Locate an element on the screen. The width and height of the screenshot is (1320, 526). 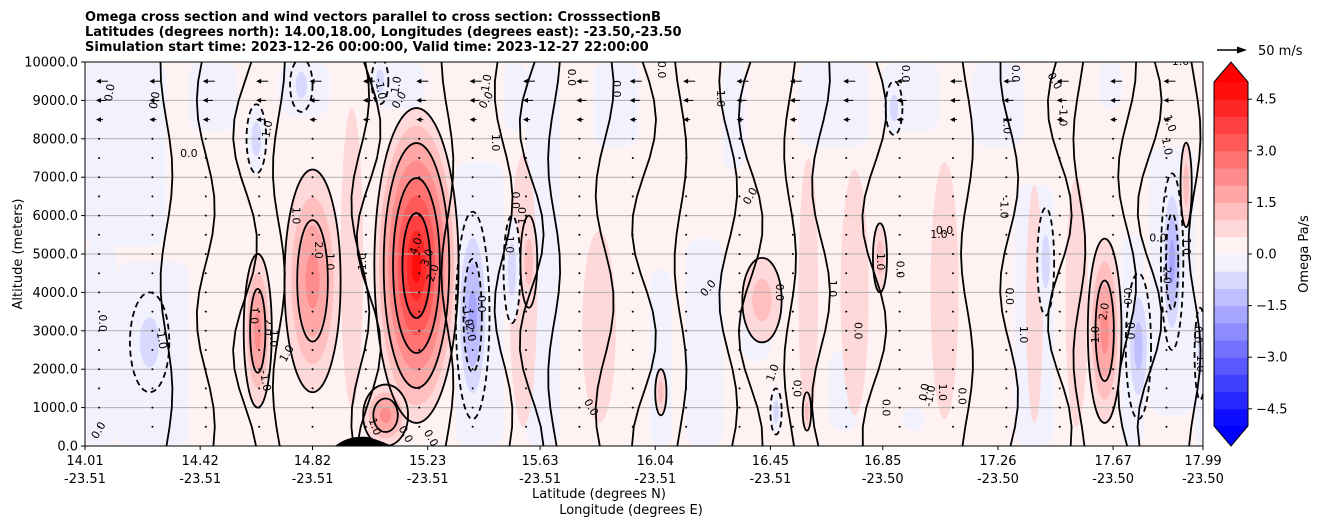
contour-label: 2.0 is located at coordinates (433, 273).